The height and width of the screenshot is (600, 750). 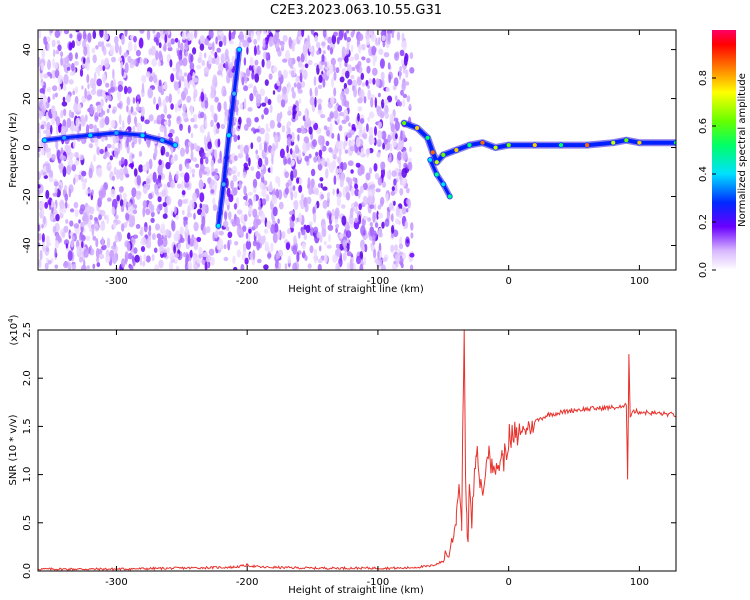 I want to click on low-frequency-trace-point, so click(x=116, y=133).